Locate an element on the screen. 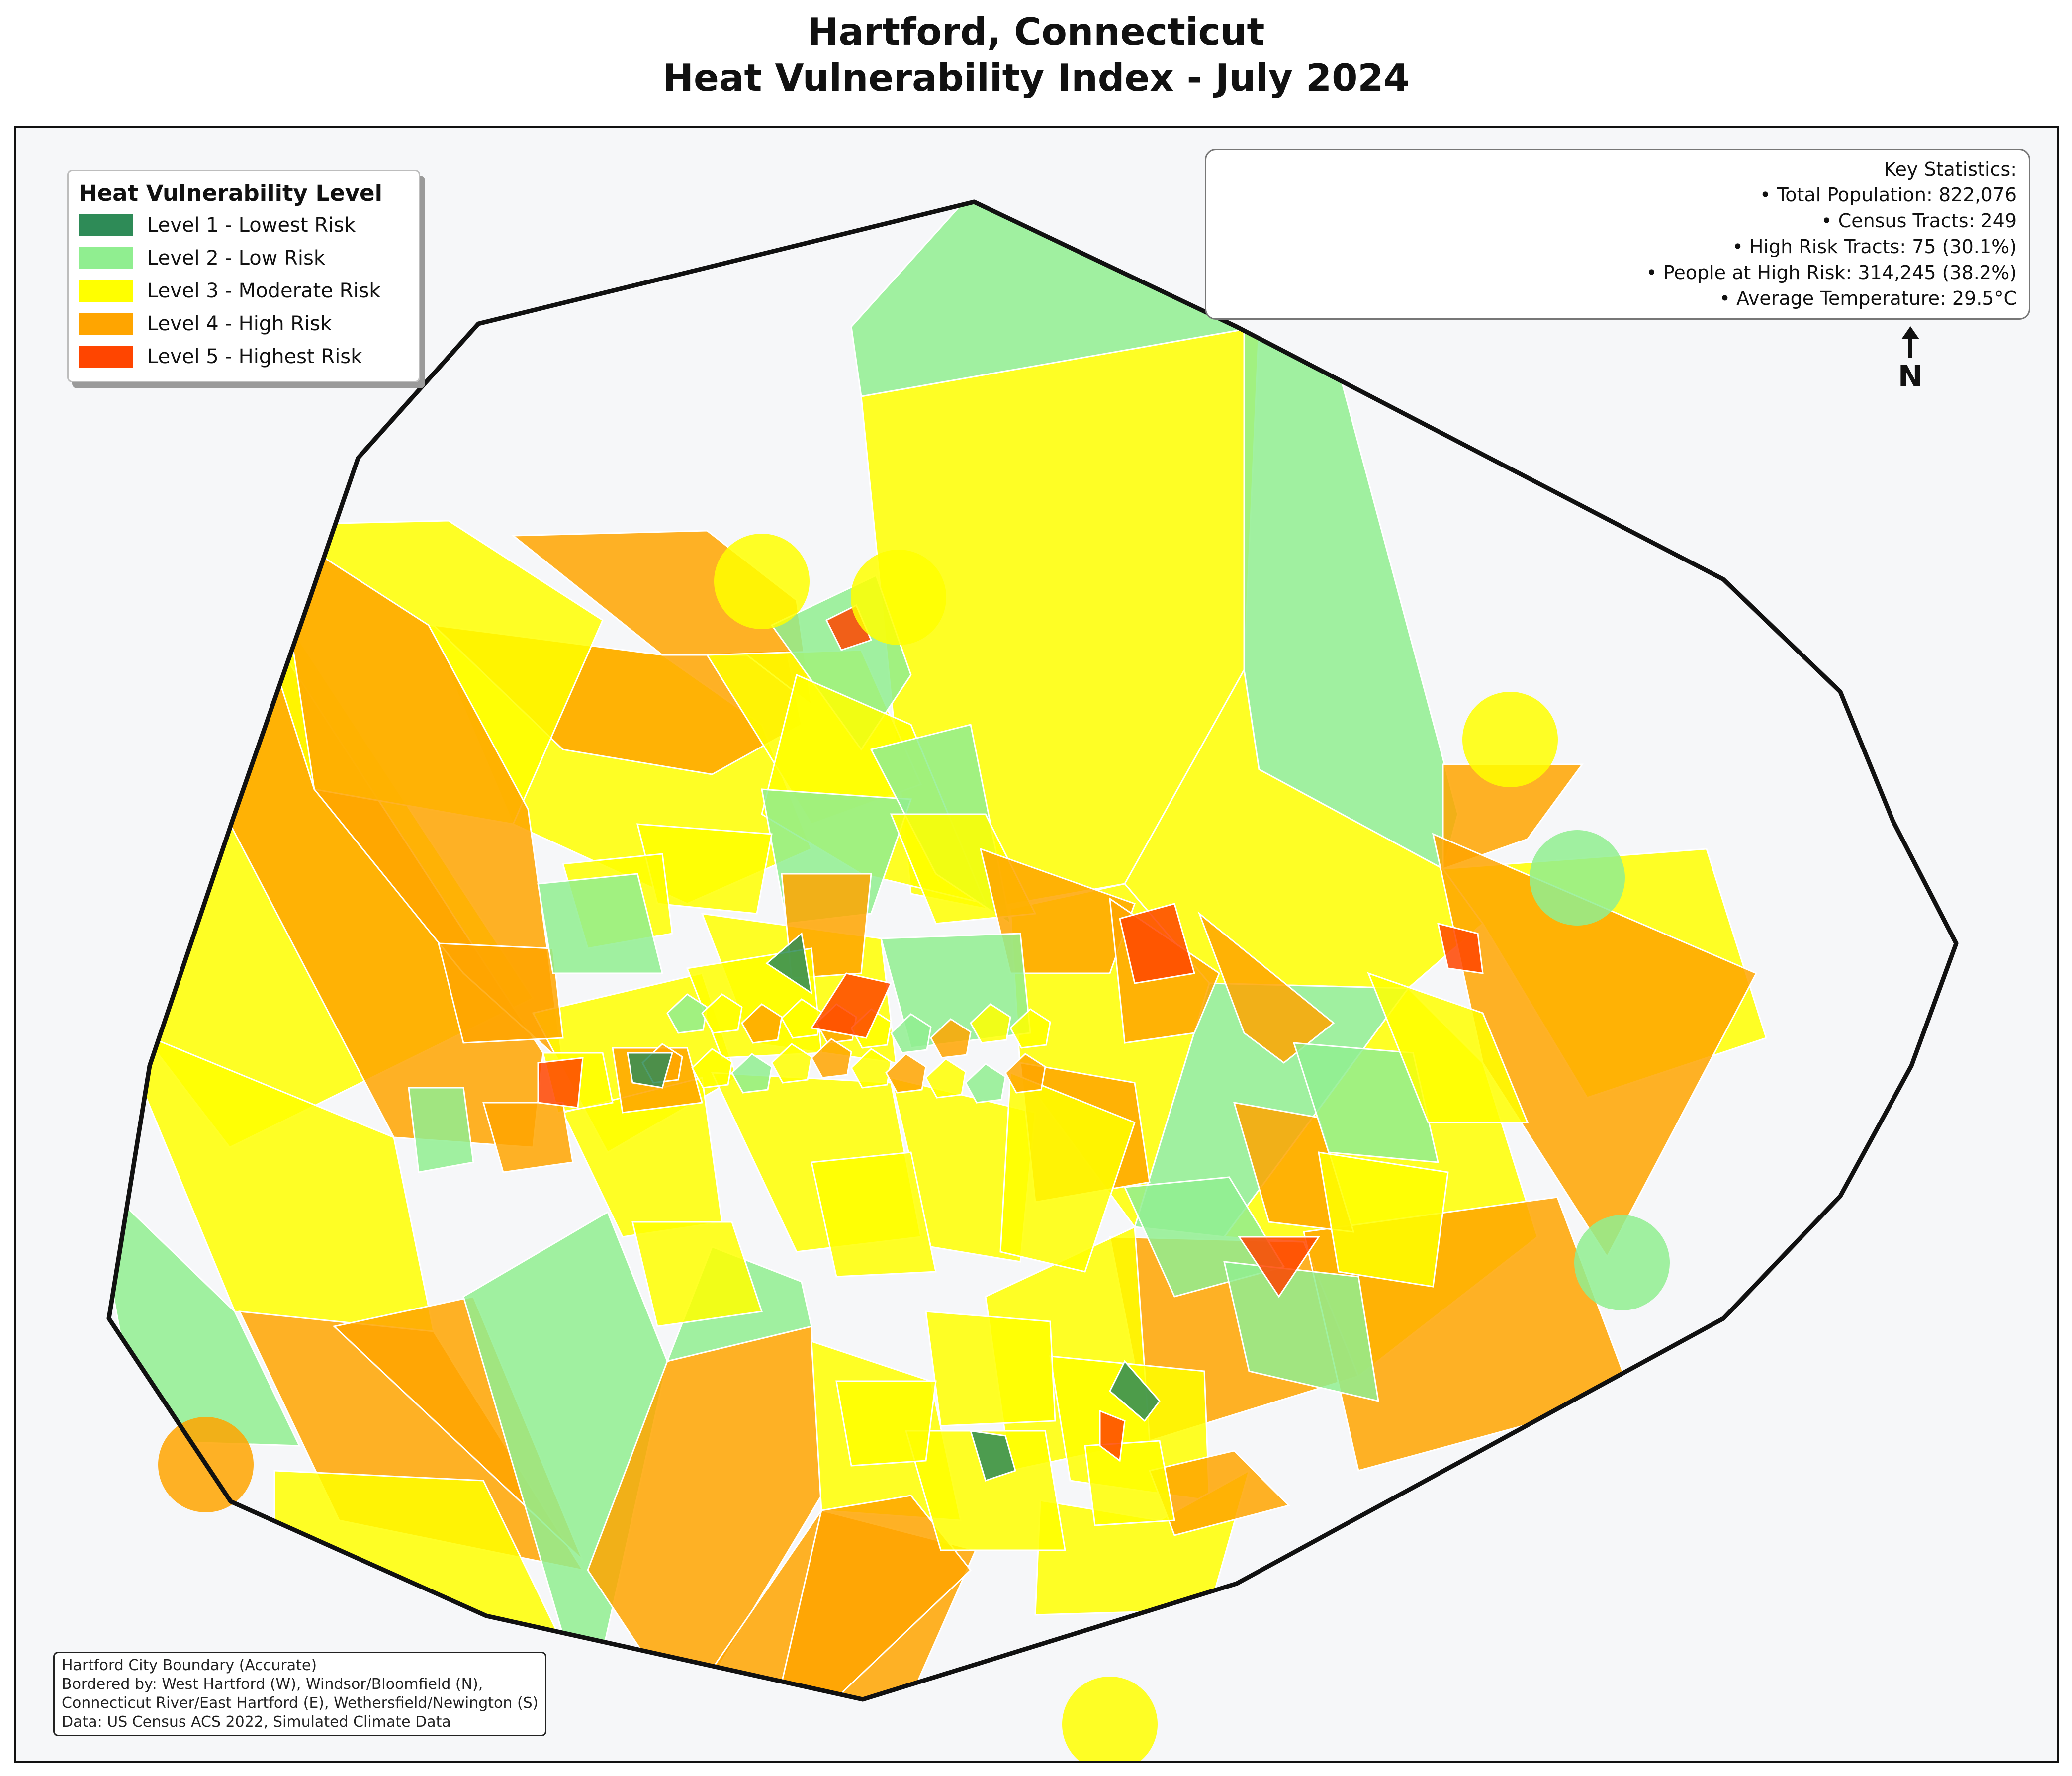 This screenshot has height=1776, width=2072. legend-label-level-3: Level 3 - Moderate Risk is located at coordinates (264, 291).